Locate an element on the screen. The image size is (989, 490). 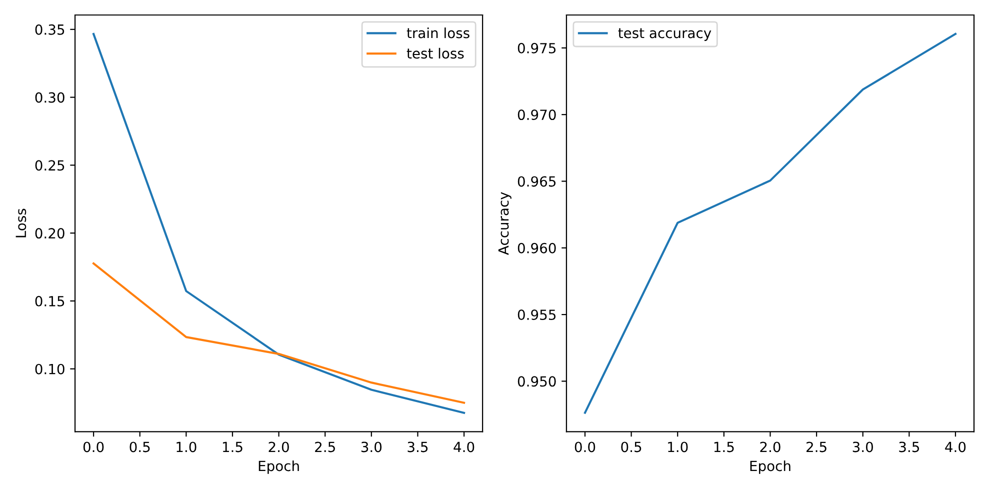
y-tick-label: 0.960 is located at coordinates (537, 248).